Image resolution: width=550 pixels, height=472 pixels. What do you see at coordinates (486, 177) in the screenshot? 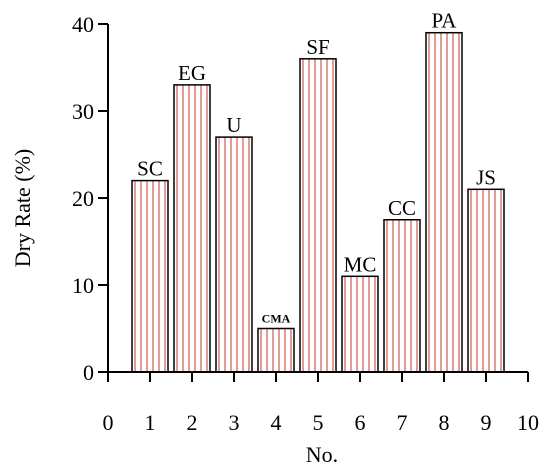
I see `bar-label-js: JS` at bounding box center [486, 177].